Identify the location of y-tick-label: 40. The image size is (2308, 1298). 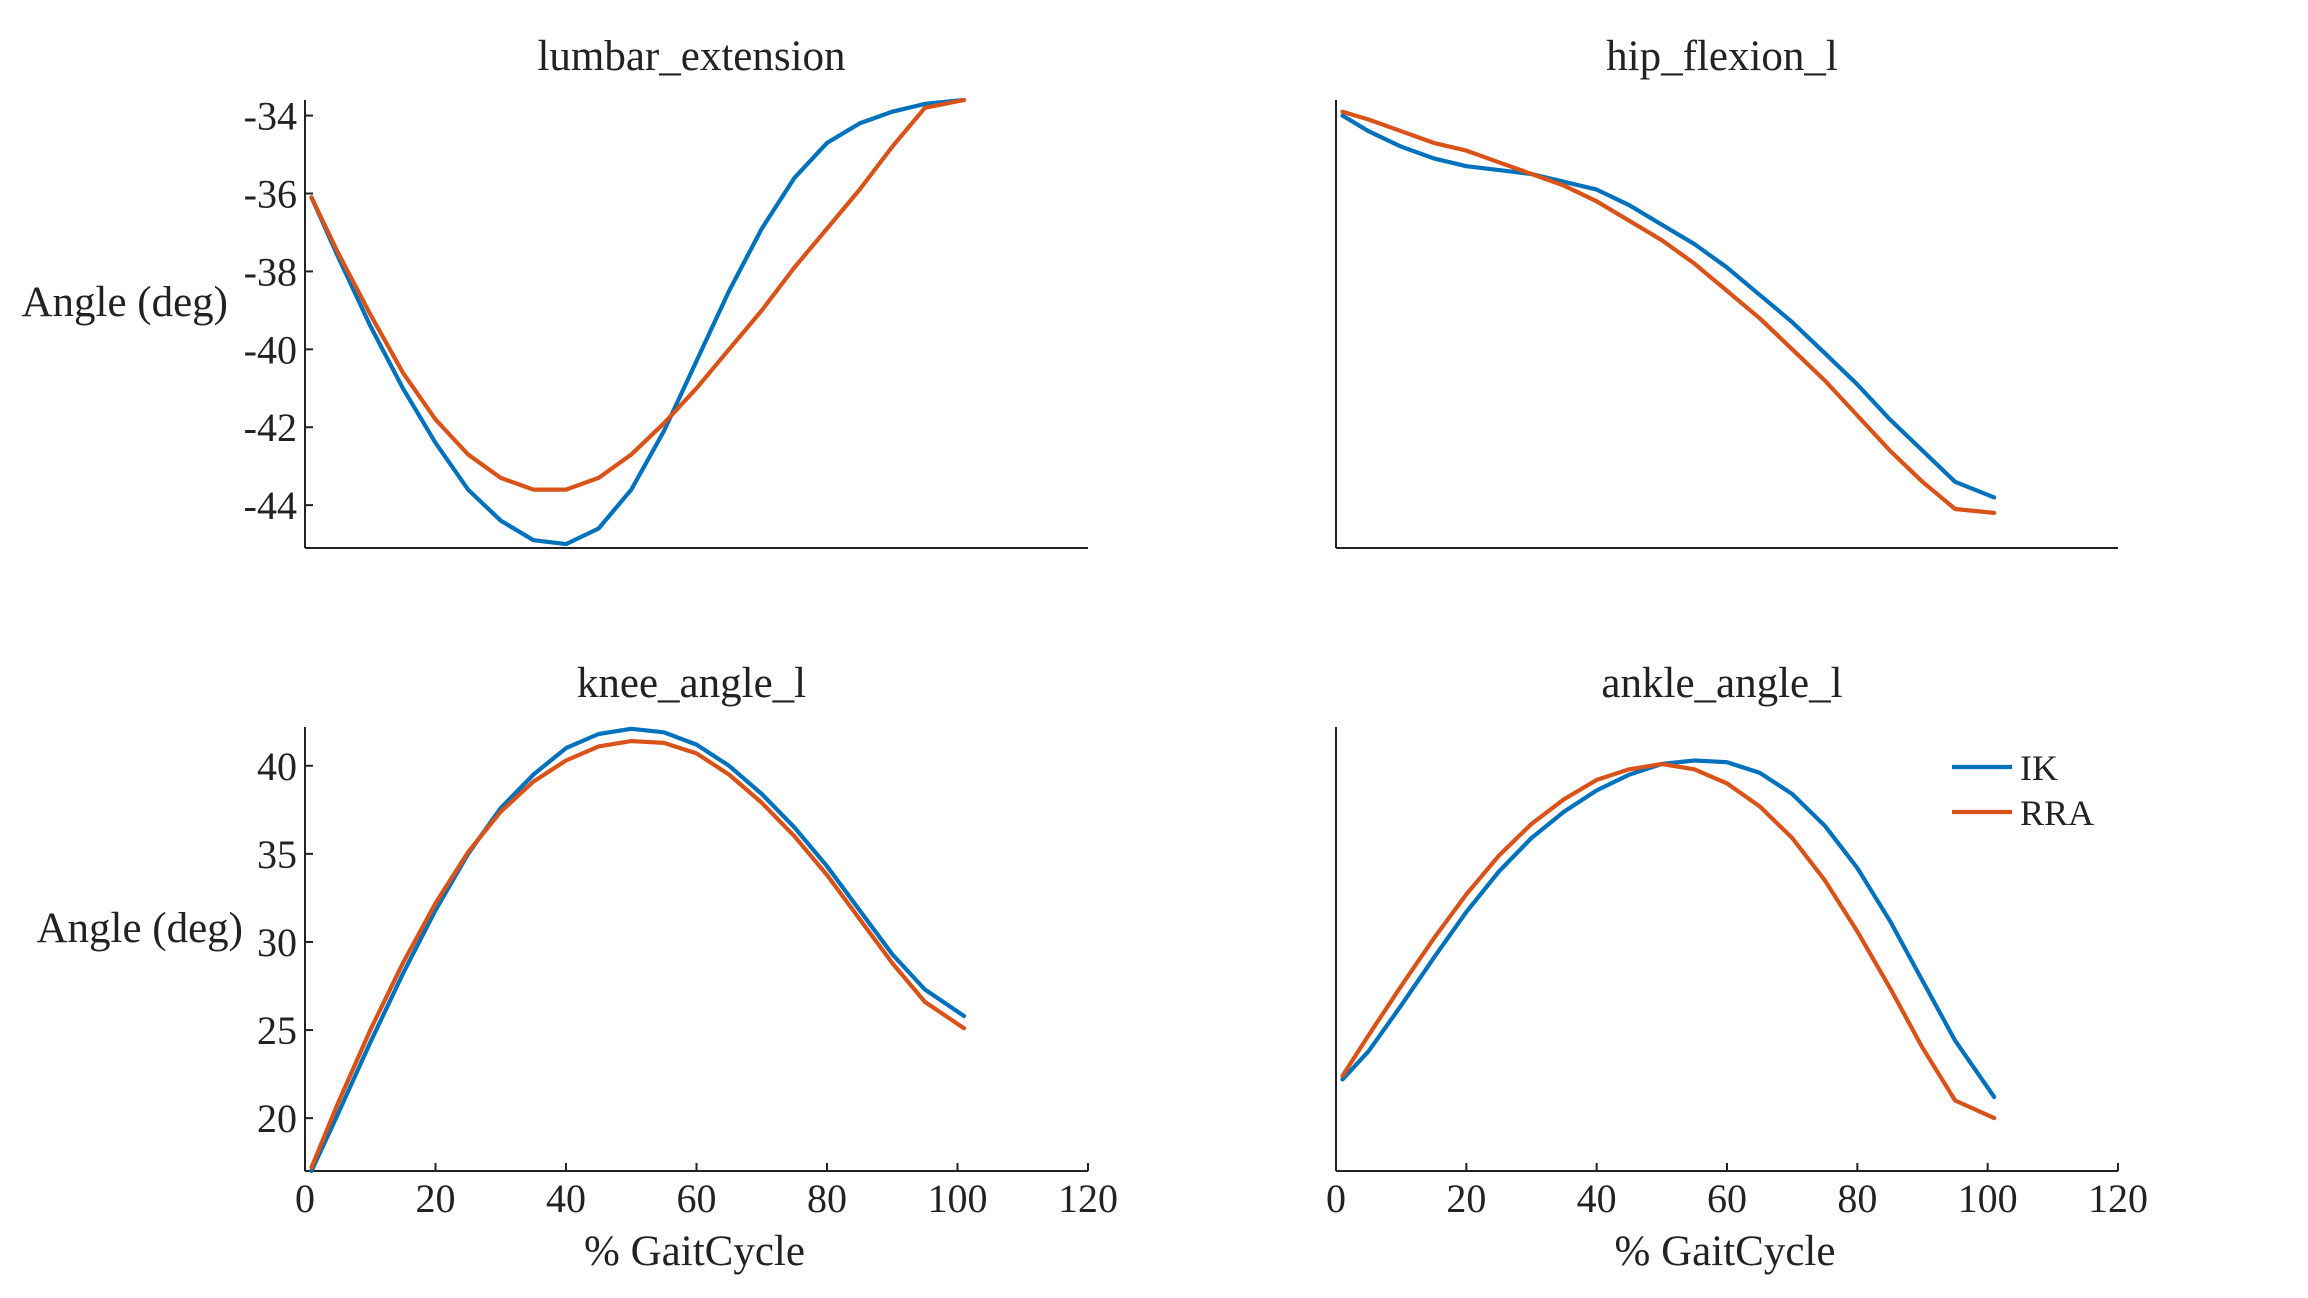
(277, 766).